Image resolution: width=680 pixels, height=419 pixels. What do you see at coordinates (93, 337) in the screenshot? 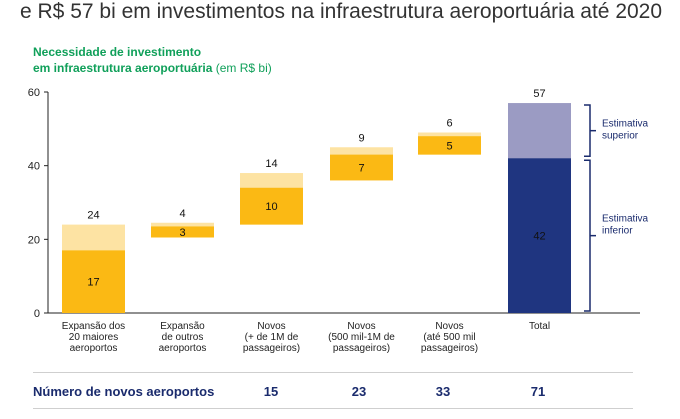
I see `category-label-1-line-2: 20 maiores` at bounding box center [93, 337].